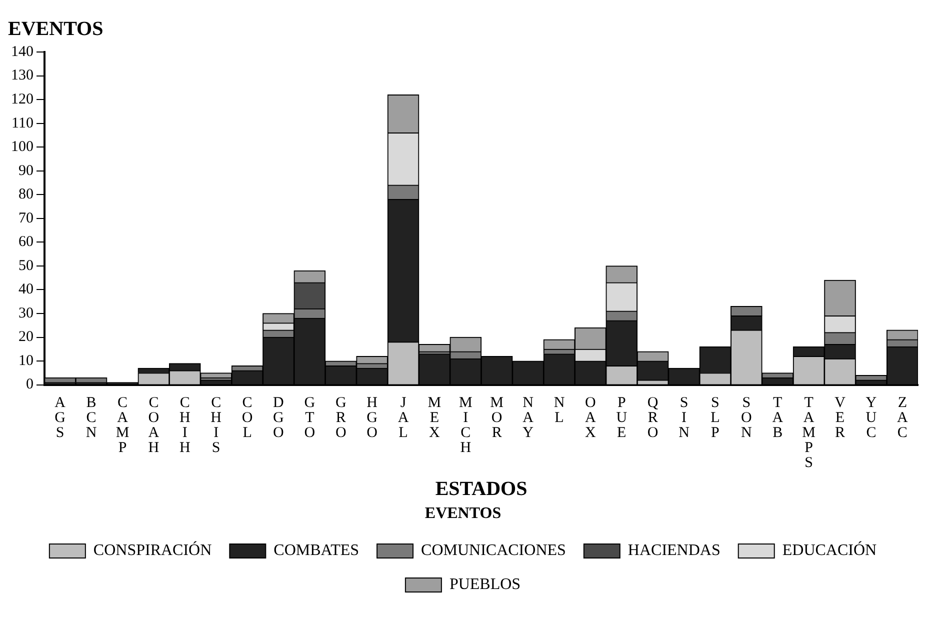 Image resolution: width=951 pixels, height=617 pixels. What do you see at coordinates (674, 551) in the screenshot?
I see `legend-label: HACIENDAS` at bounding box center [674, 551].